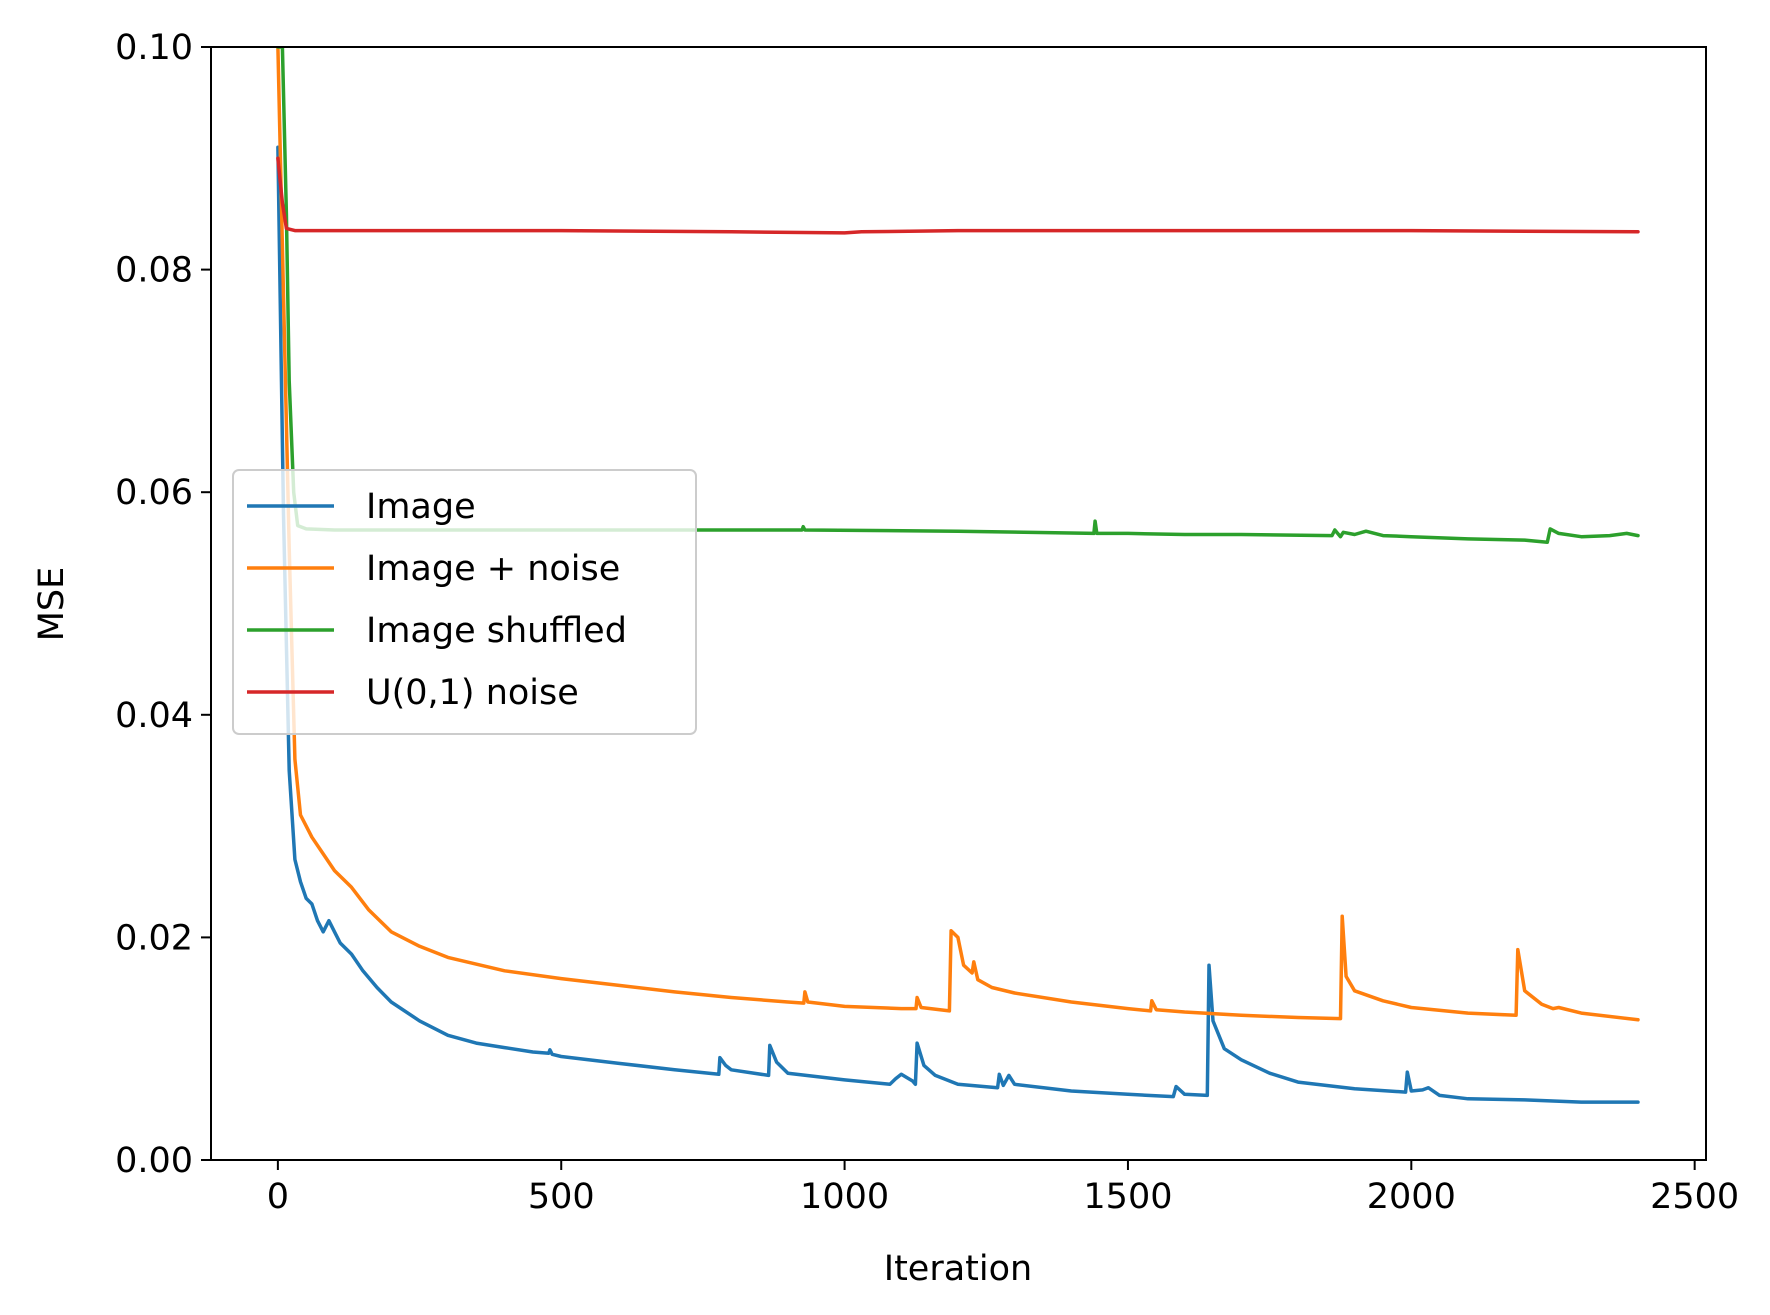 The height and width of the screenshot is (1315, 1770). Describe the element at coordinates (958, 1269) in the screenshot. I see `x-axis-title: Iteration` at that location.